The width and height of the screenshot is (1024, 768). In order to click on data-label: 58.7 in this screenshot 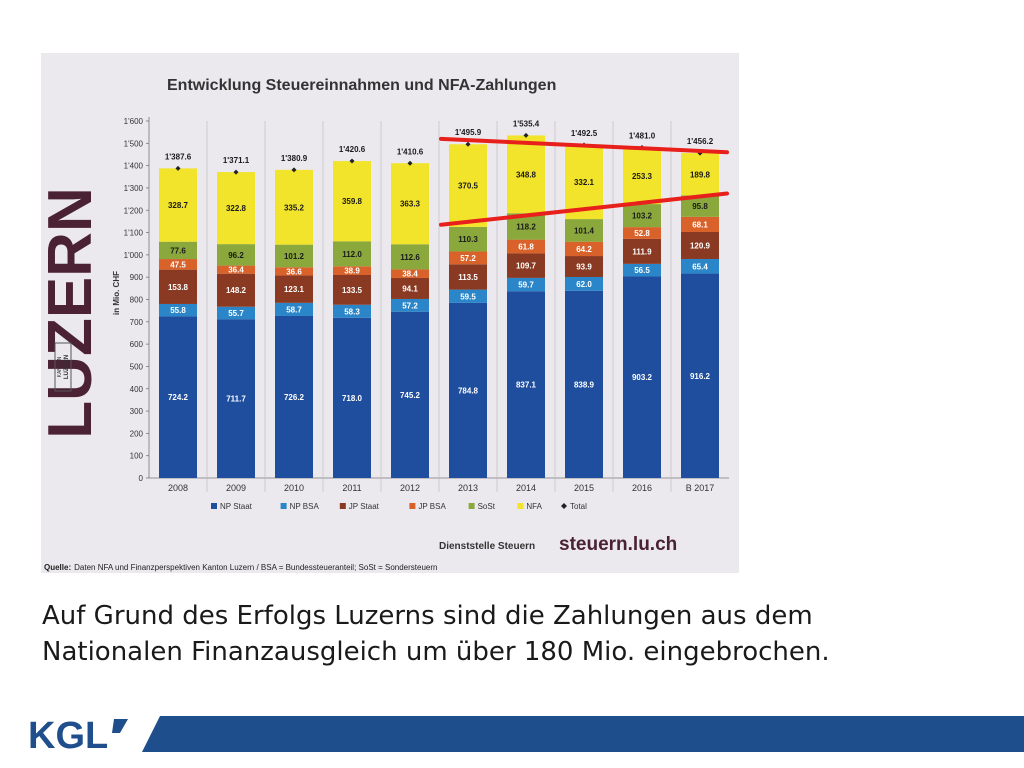, I will do `click(294, 309)`.